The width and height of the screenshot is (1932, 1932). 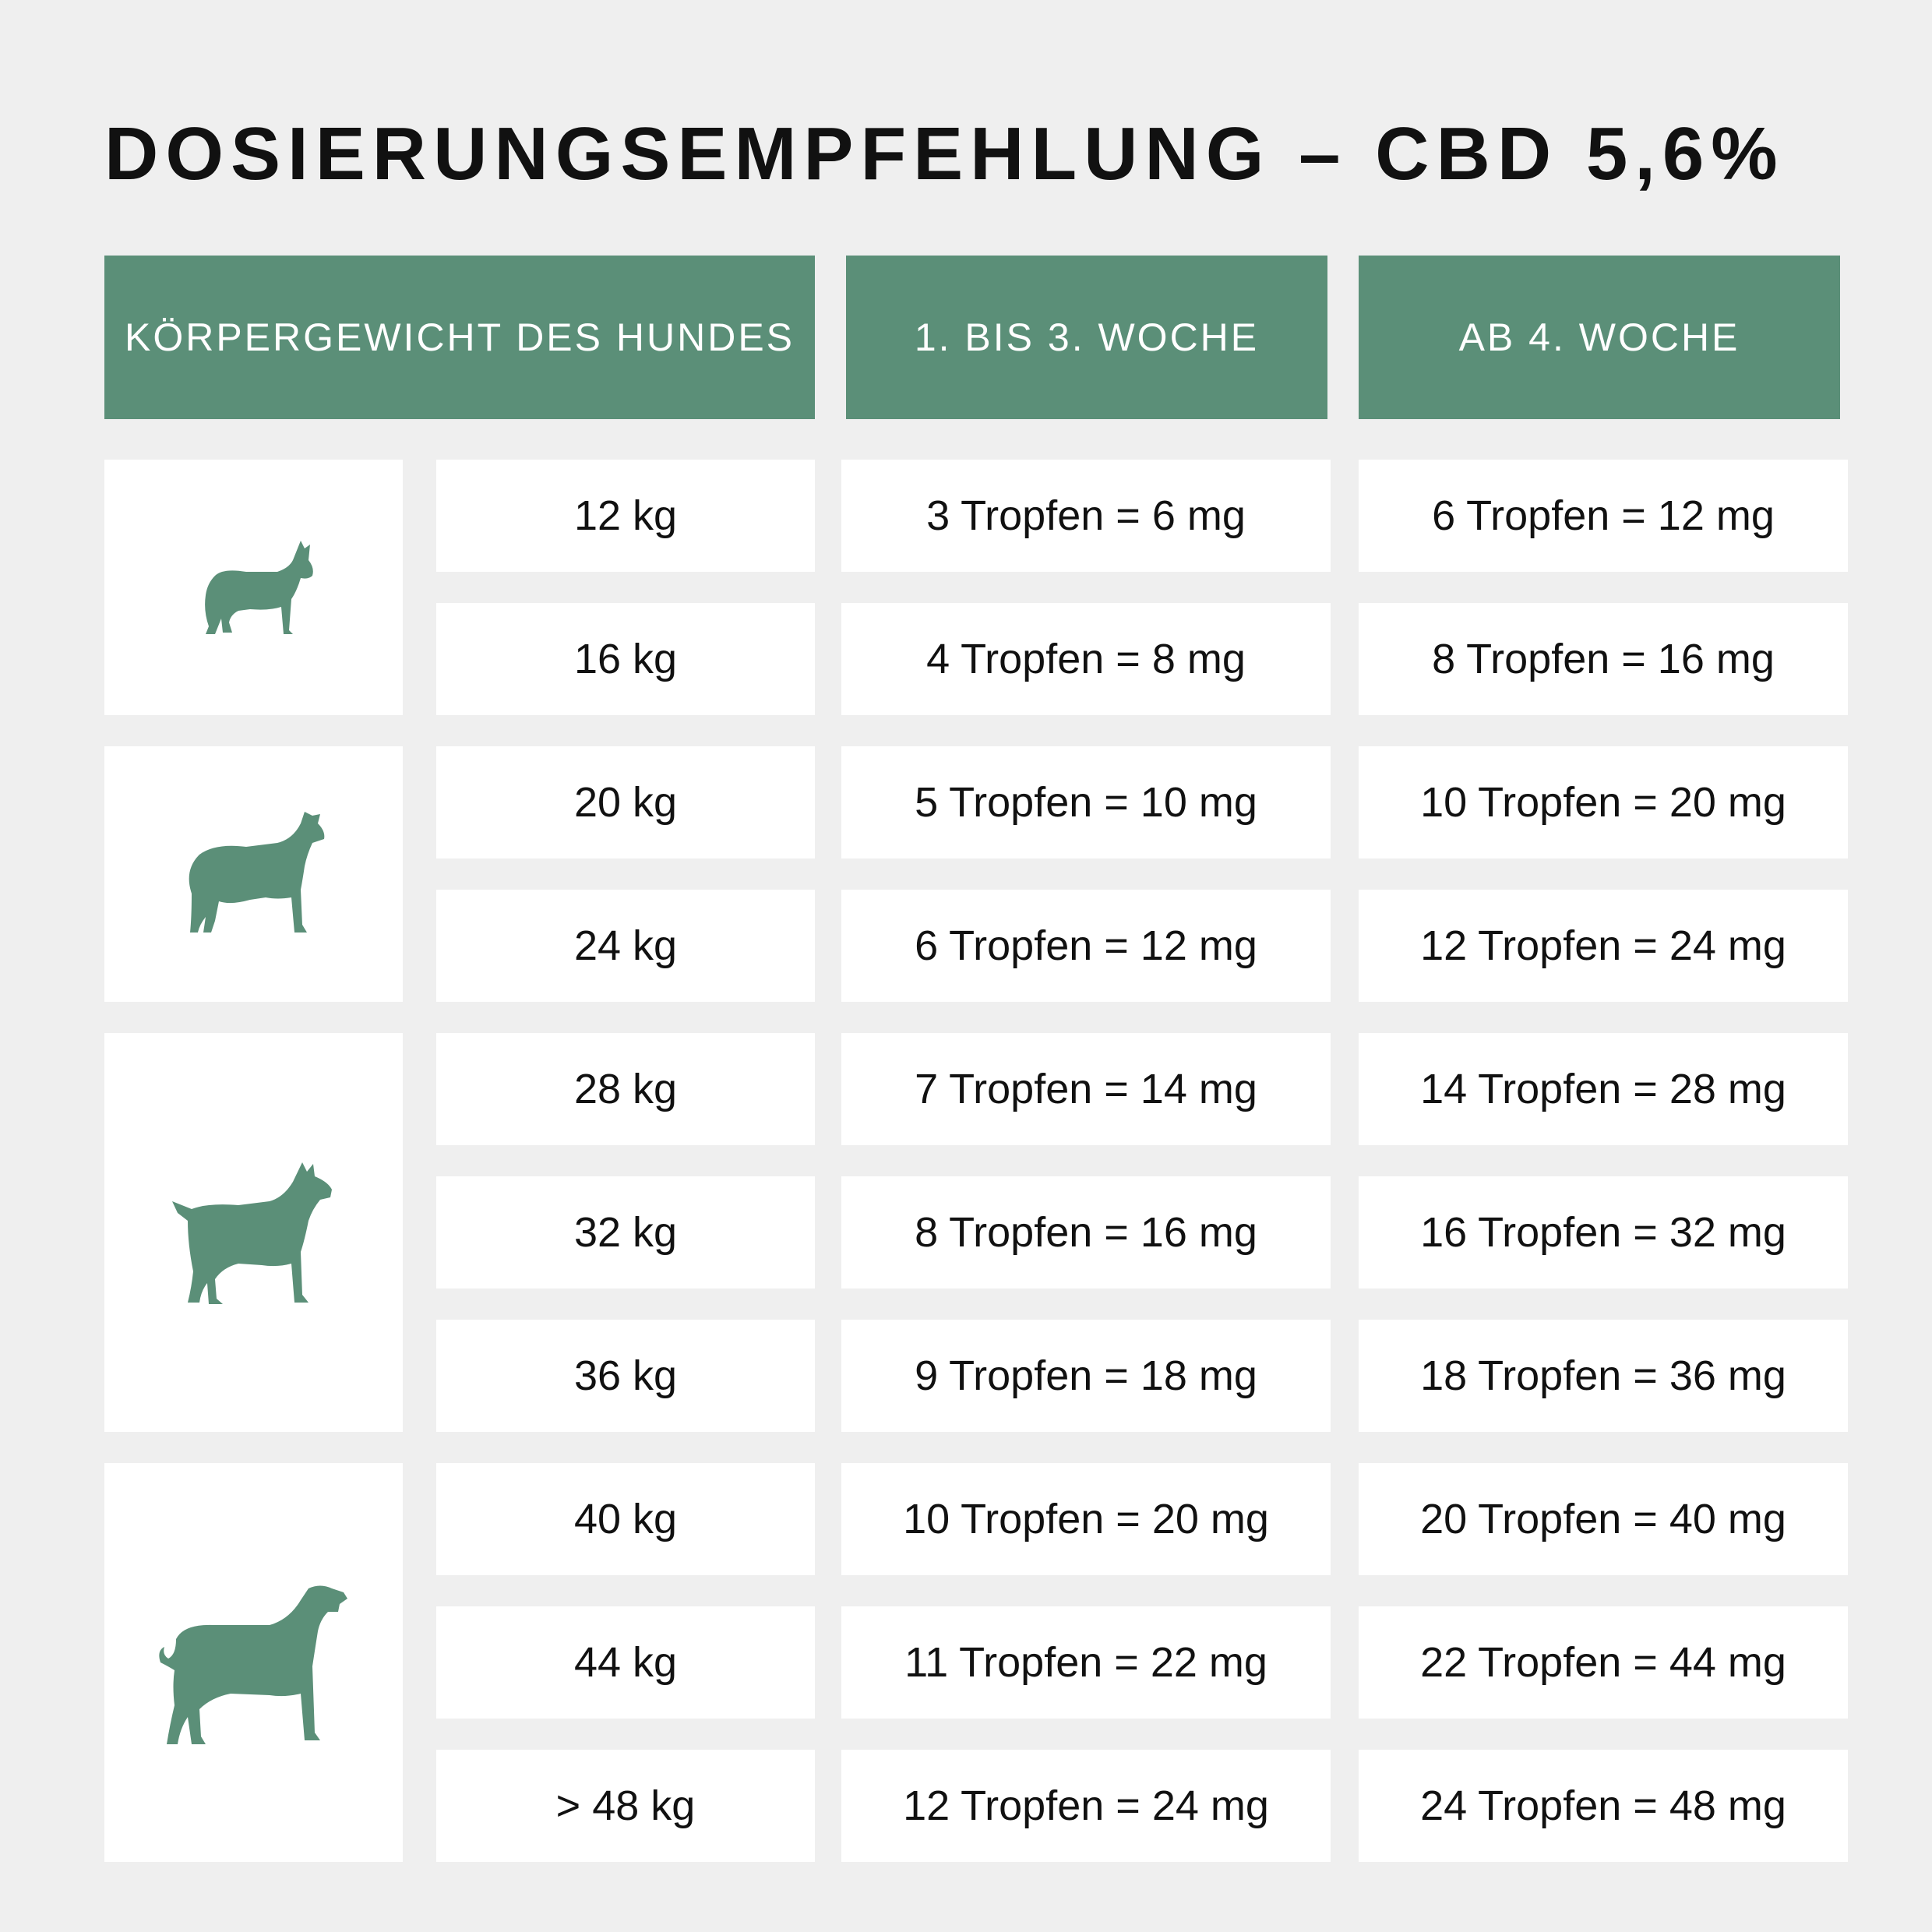 I want to click on dose-weeks-1-3-cell: 10 Tropfen = 20 mg, so click(x=1086, y=1519).